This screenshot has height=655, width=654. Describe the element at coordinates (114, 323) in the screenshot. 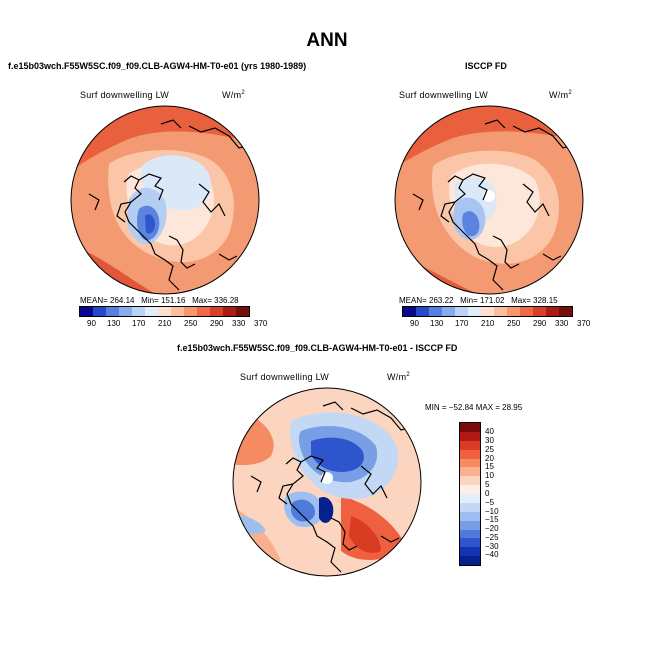

I see `panel-1-colorbar-tick: 130` at that location.